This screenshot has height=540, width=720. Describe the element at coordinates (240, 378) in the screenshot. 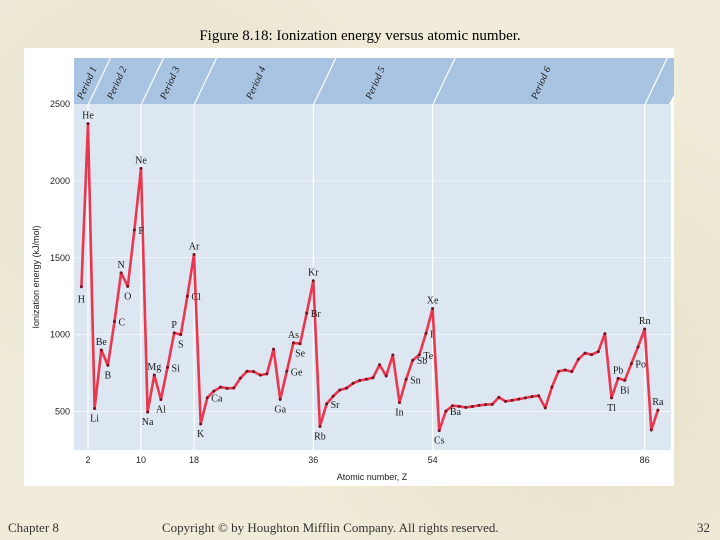

I see `data-point-z25` at that location.